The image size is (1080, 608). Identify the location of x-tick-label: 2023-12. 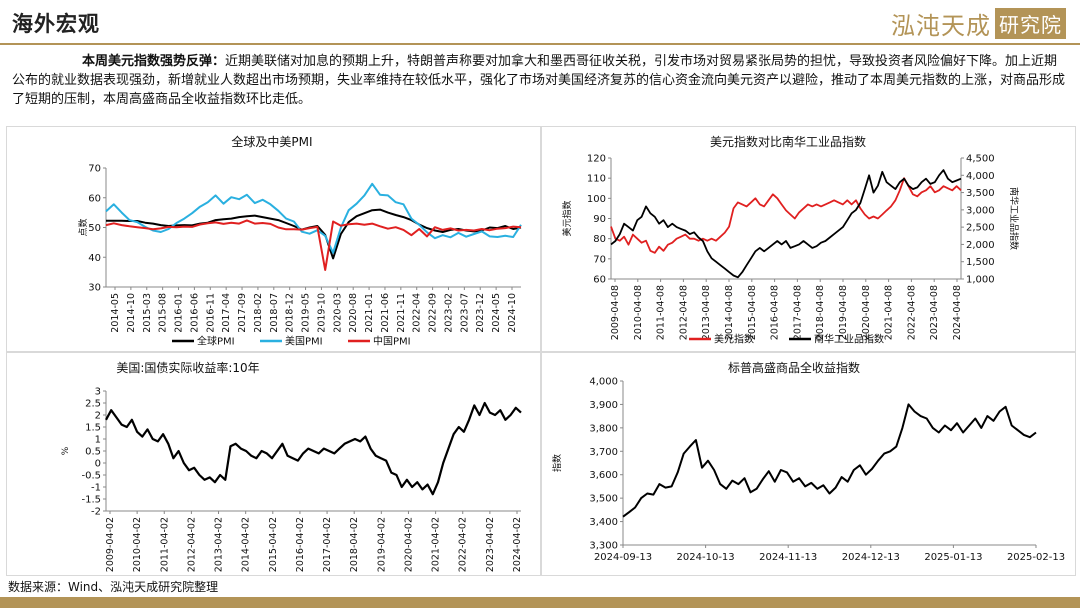
(480, 313).